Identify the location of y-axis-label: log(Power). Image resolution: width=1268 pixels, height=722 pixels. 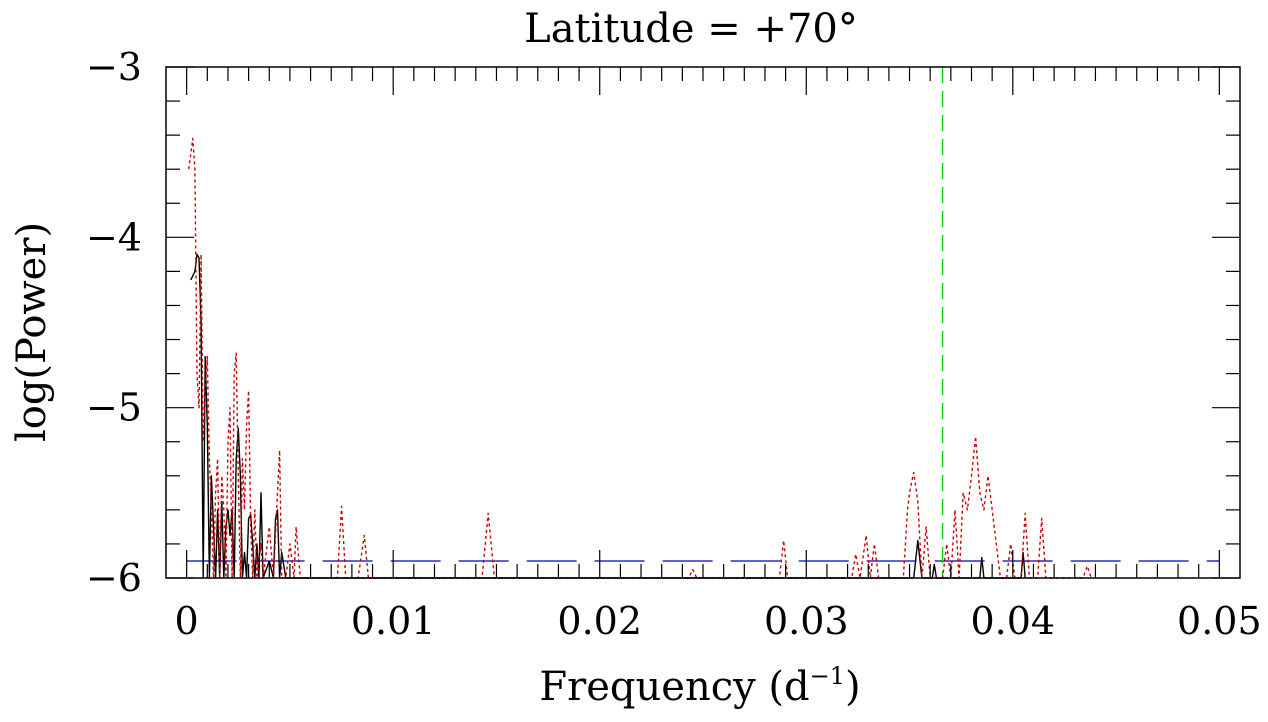
(32, 332).